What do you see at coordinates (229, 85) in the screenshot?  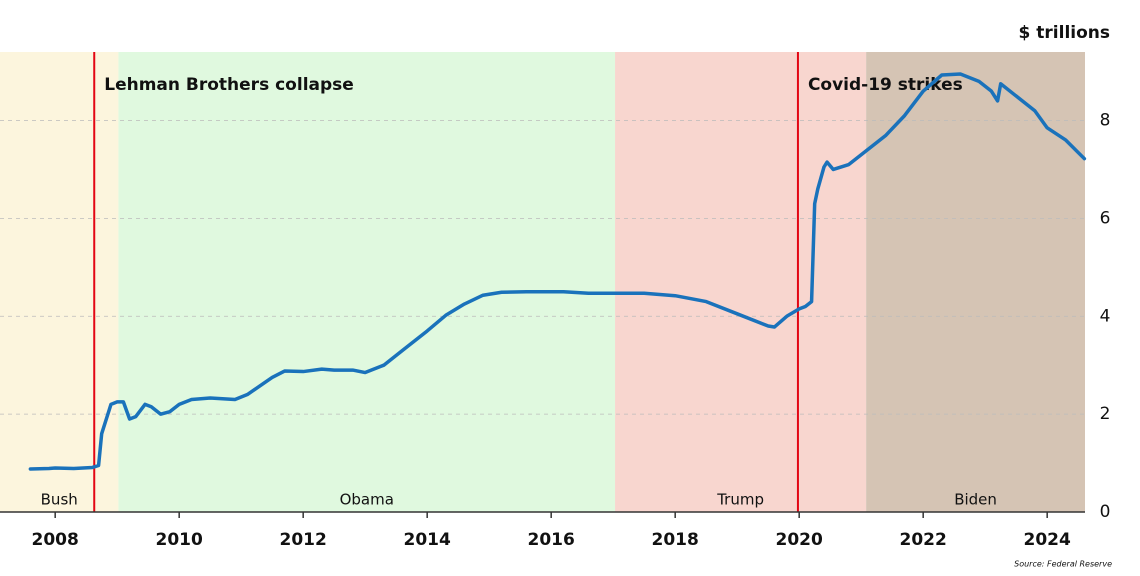 I see `event-label: Lehman Brothers collapse` at bounding box center [229, 85].